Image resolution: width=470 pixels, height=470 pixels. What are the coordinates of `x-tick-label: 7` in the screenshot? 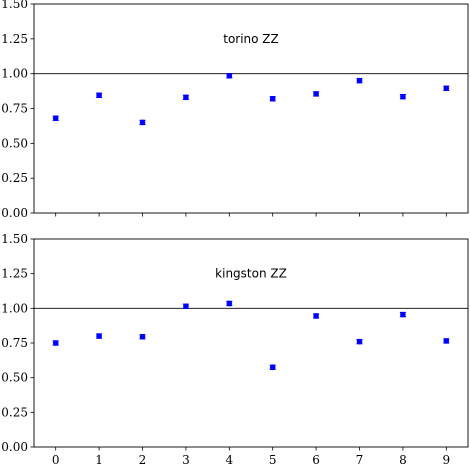 It's located at (360, 460).